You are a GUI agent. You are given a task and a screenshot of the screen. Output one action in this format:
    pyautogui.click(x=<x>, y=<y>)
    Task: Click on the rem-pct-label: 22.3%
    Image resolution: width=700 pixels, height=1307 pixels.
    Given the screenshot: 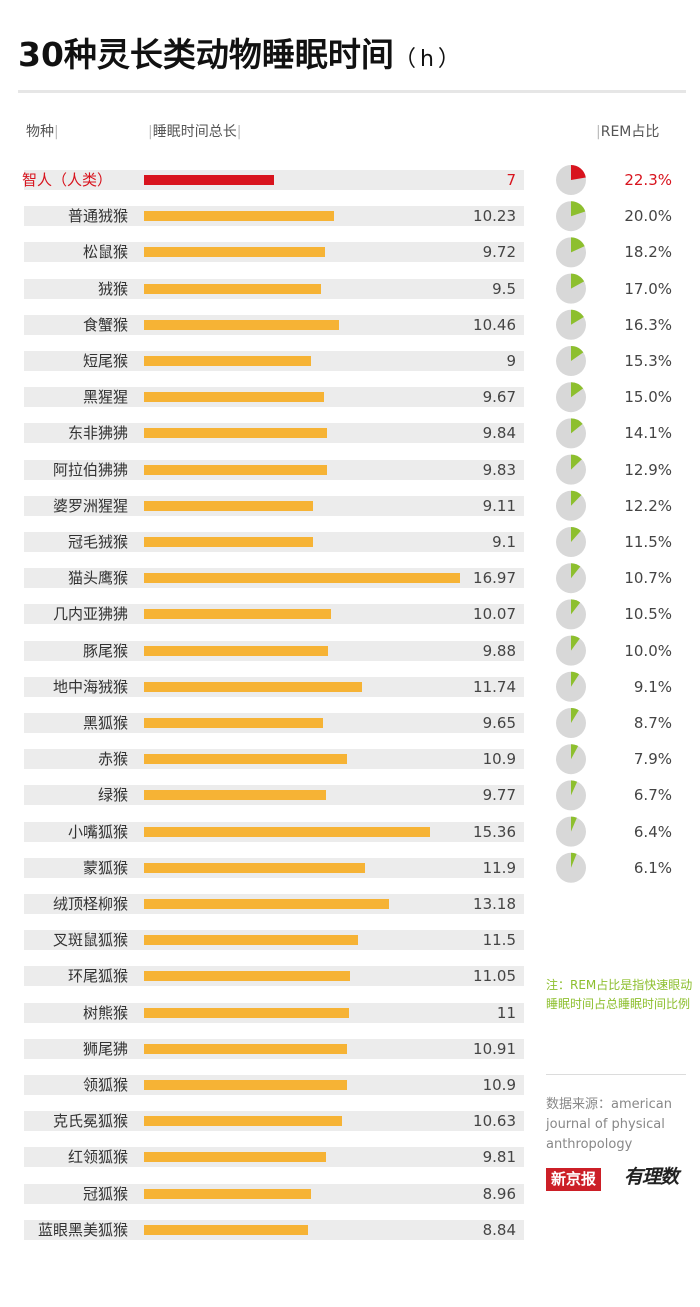 What is the action you would take?
    pyautogui.click(x=648, y=180)
    